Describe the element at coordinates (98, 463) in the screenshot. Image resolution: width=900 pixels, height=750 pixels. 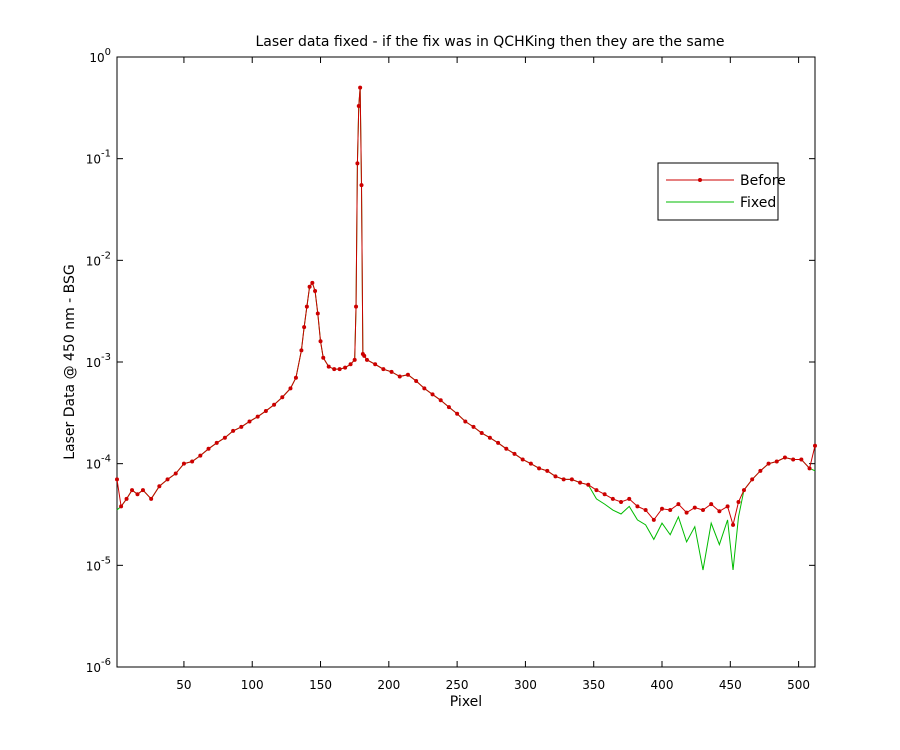
I see `y-tick-label: 10⁻⁴` at that location.